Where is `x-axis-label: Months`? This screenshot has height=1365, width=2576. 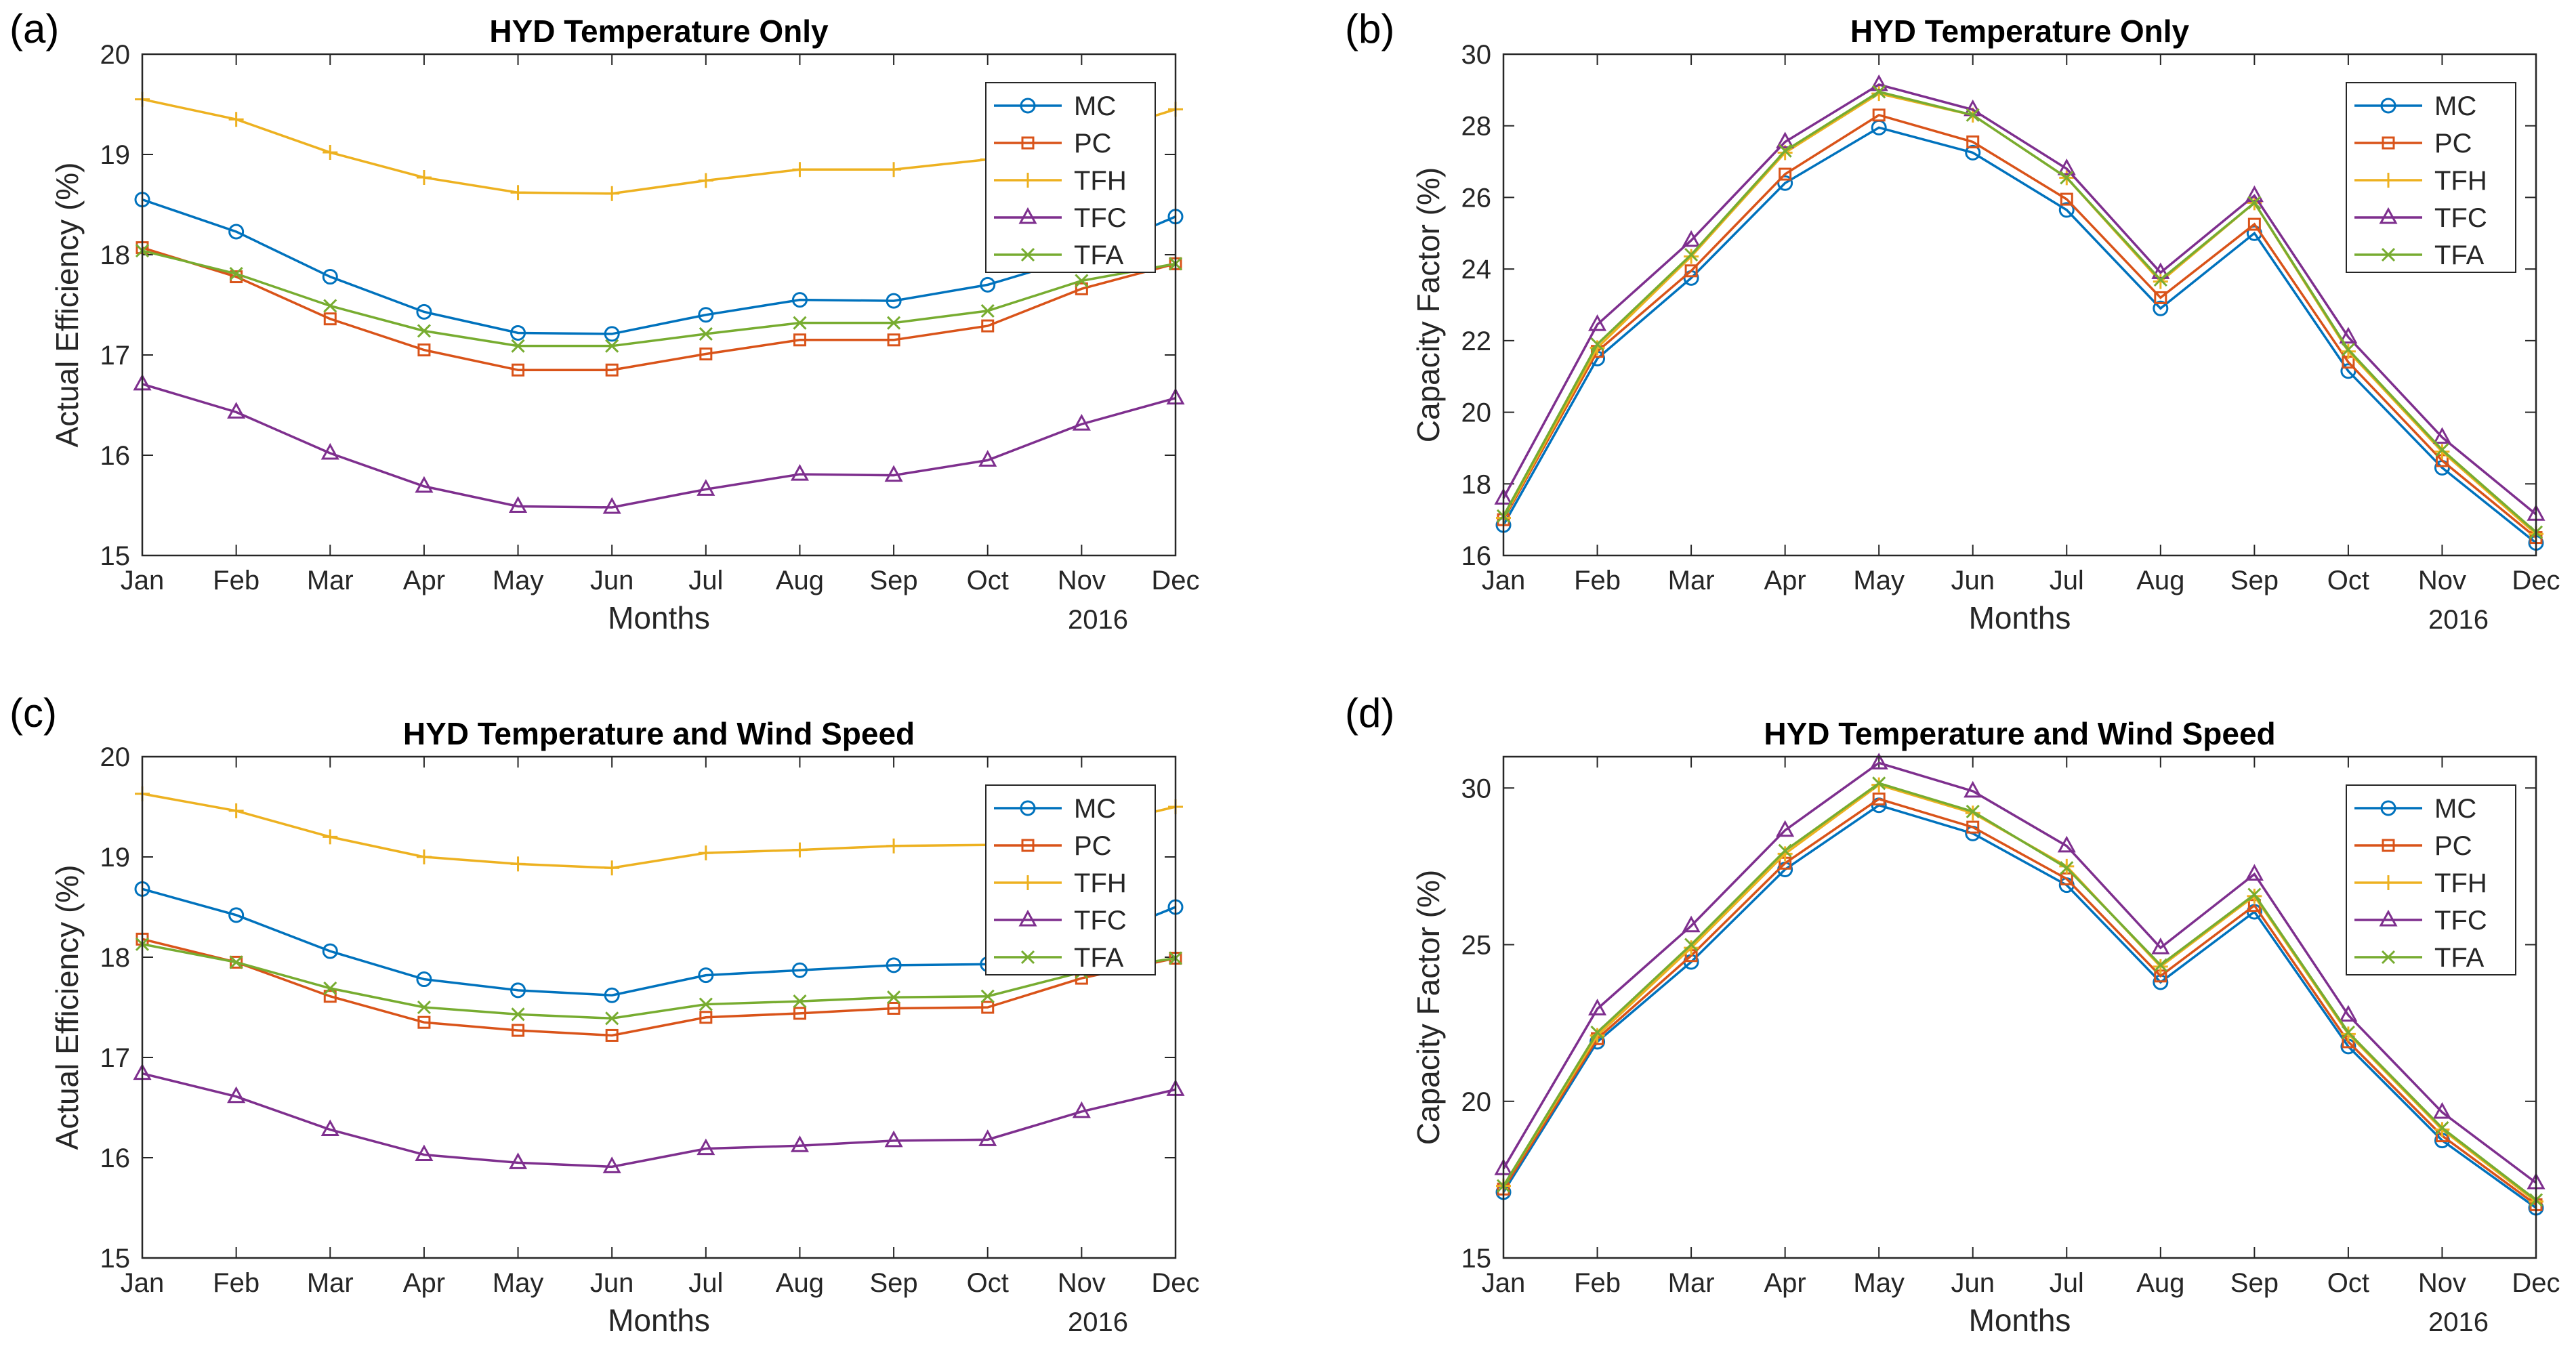 x-axis-label: Months is located at coordinates (2020, 1320).